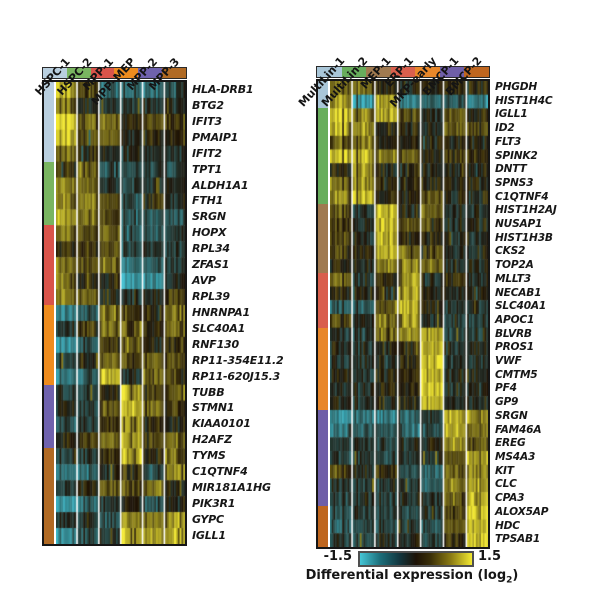 The width and height of the screenshot is (600, 601). I want to click on colorbar-gradient, so click(416, 559).